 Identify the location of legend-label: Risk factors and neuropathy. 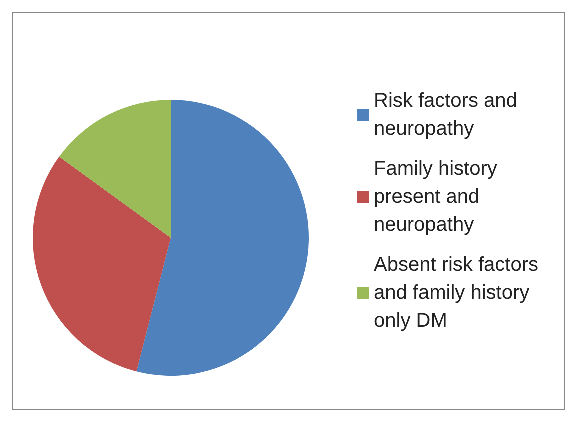
(448, 115).